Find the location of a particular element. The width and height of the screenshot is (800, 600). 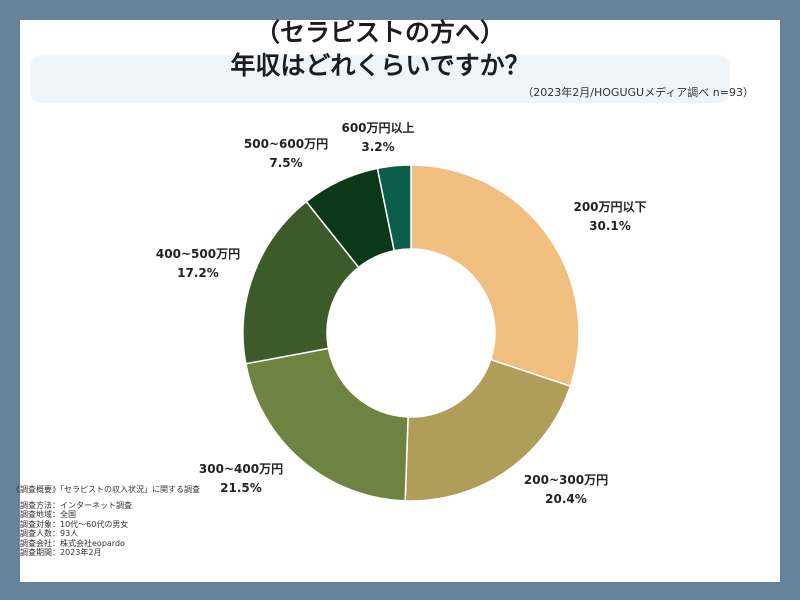

slice-value-label-3: 21.5% is located at coordinates (241, 488).